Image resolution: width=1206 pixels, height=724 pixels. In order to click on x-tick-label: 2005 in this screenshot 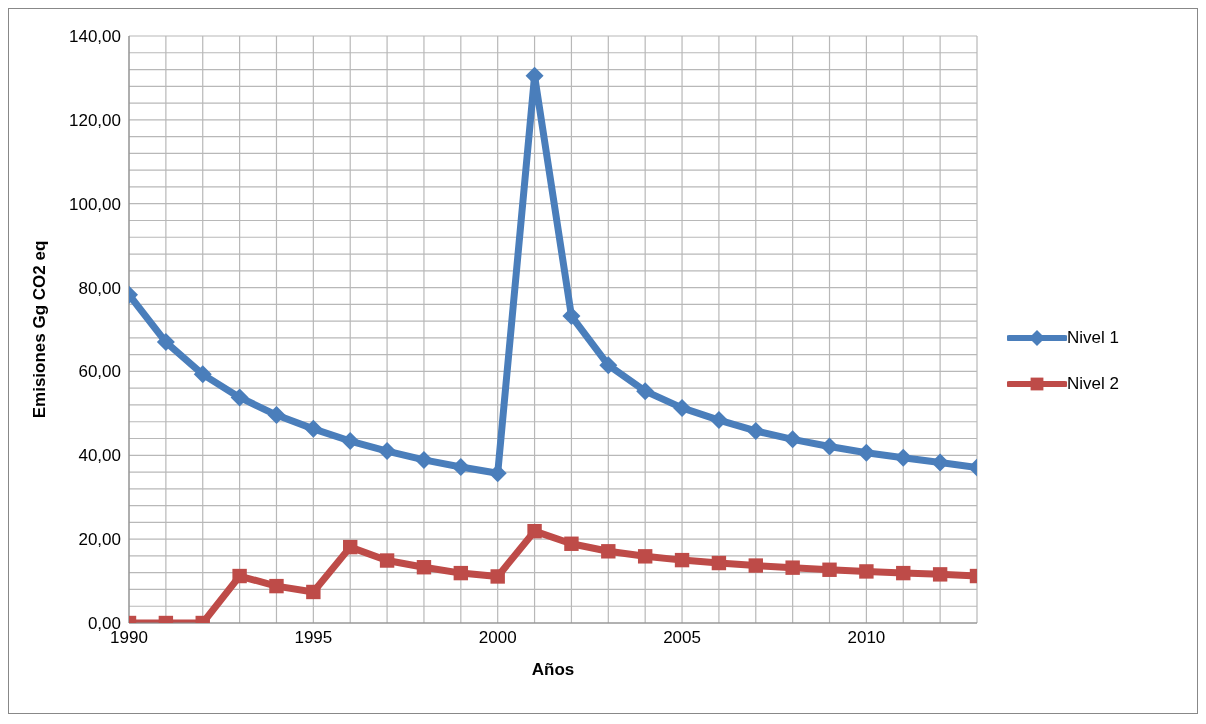, I will do `click(682, 638)`.